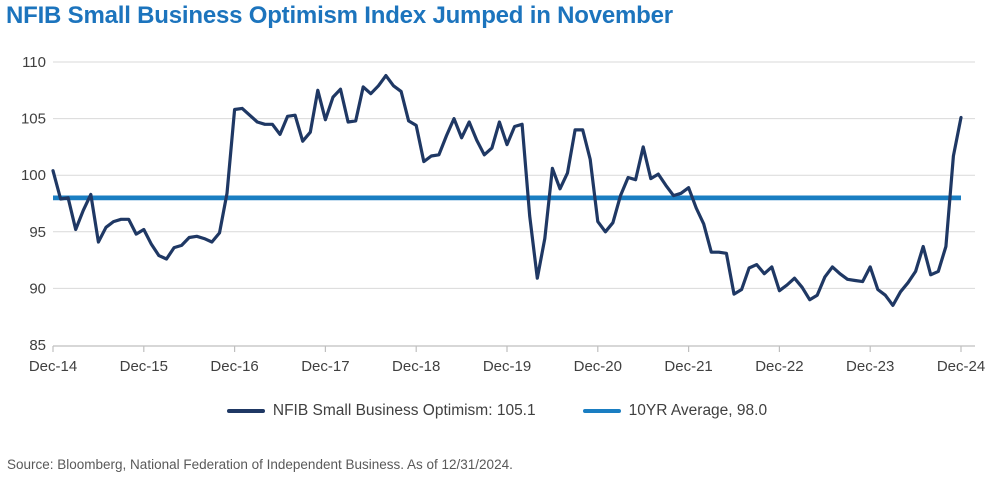  I want to click on x-tick-label: Dec-22, so click(779, 366).